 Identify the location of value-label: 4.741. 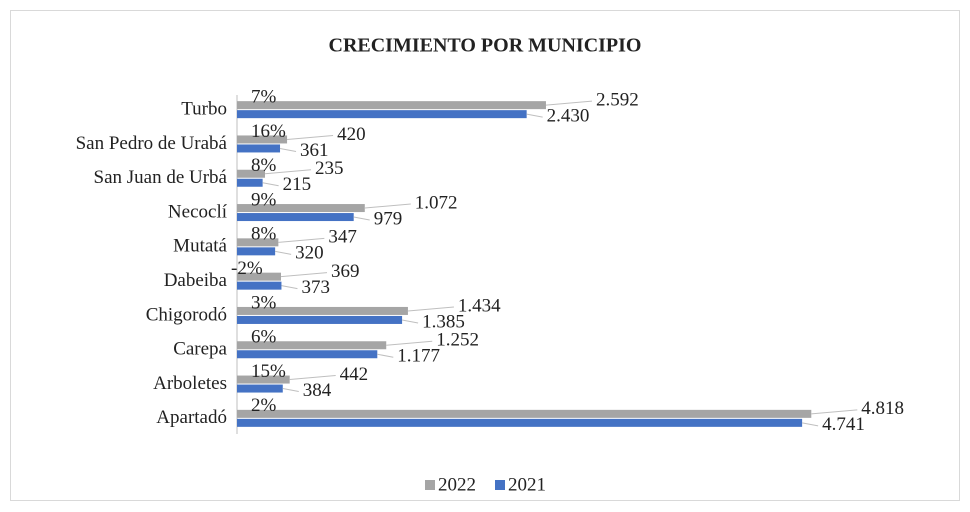
(843, 424).